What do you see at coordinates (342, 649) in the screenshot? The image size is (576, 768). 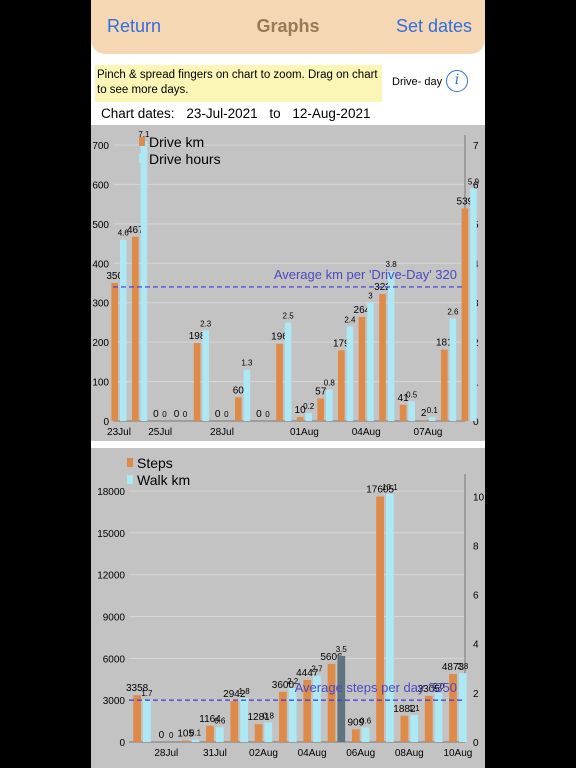 I see `bar-value-label: 3.5` at bounding box center [342, 649].